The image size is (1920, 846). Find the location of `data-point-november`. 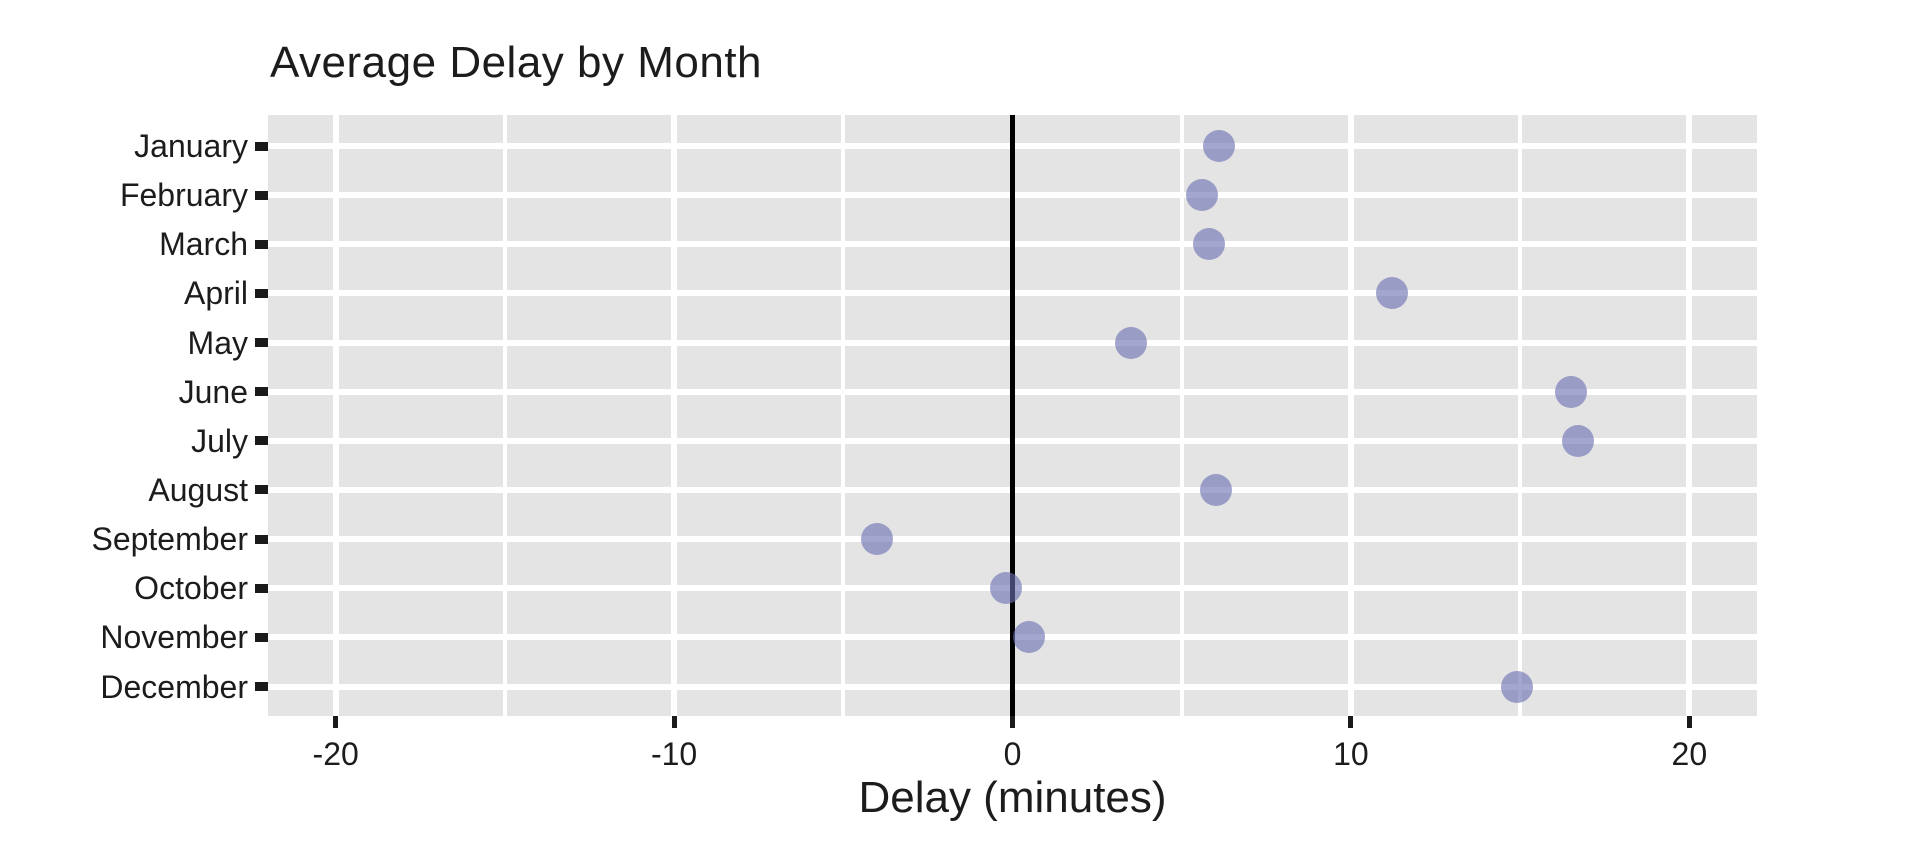

data-point-november is located at coordinates (1029, 637).